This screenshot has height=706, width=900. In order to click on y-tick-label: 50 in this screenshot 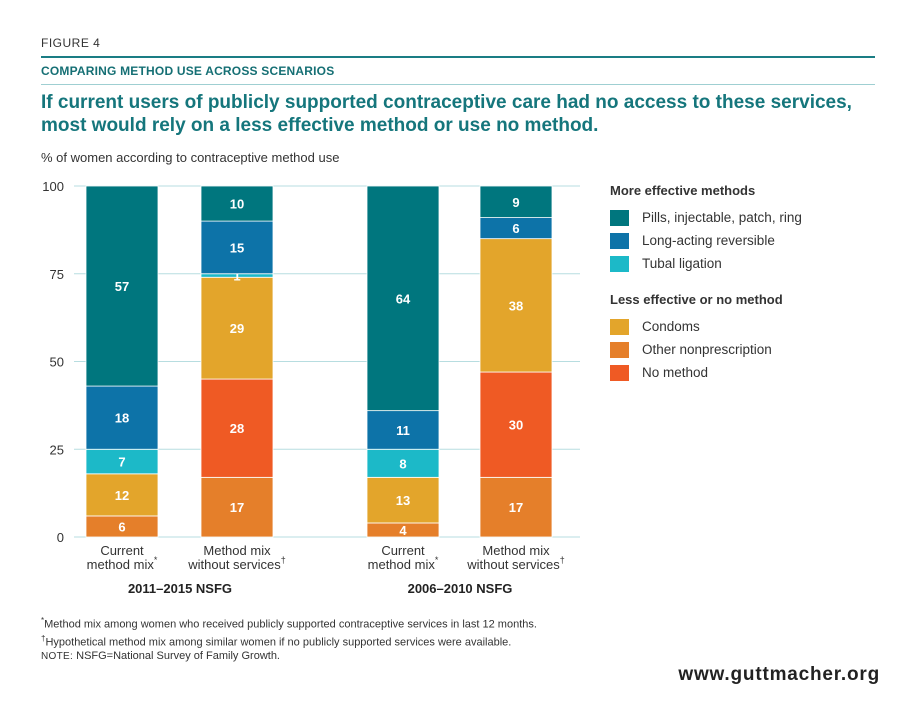, I will do `click(57, 362)`.